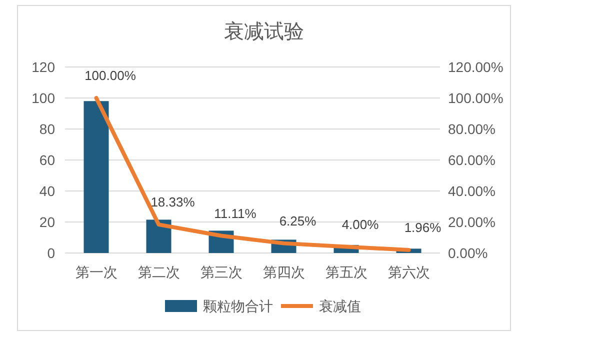  I want to click on x-tick-label: 第一次, so click(96, 272).